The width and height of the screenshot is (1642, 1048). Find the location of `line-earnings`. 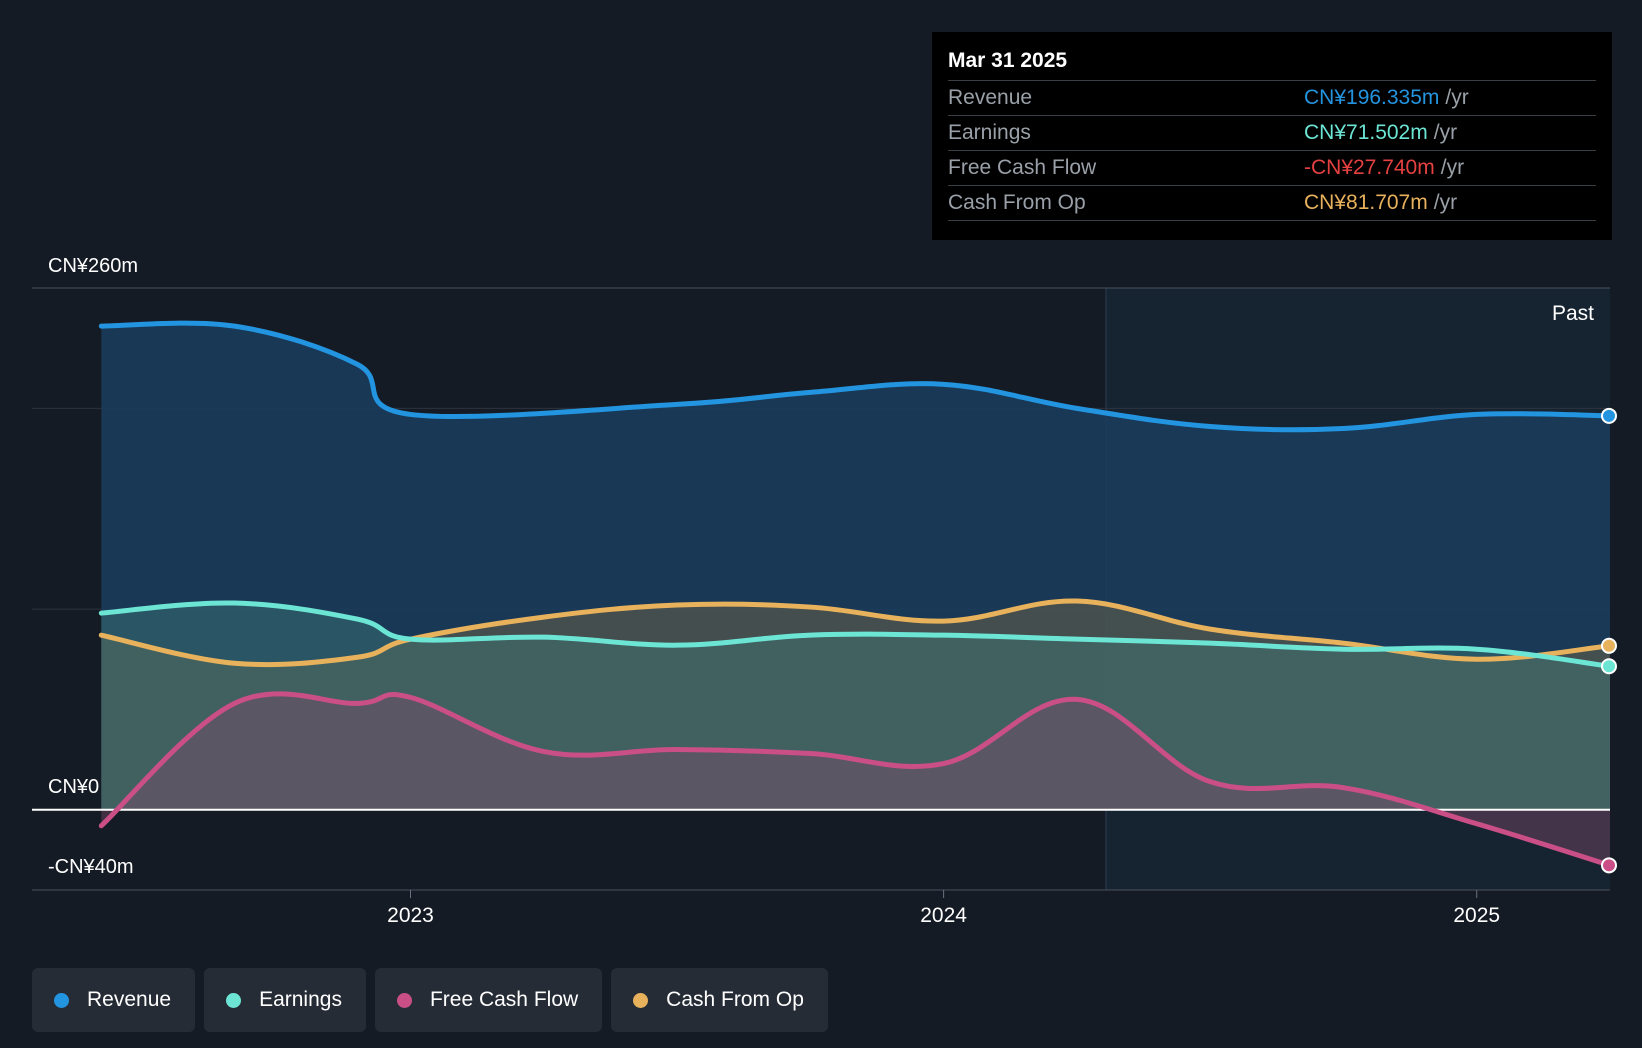

line-earnings is located at coordinates (854, 634).